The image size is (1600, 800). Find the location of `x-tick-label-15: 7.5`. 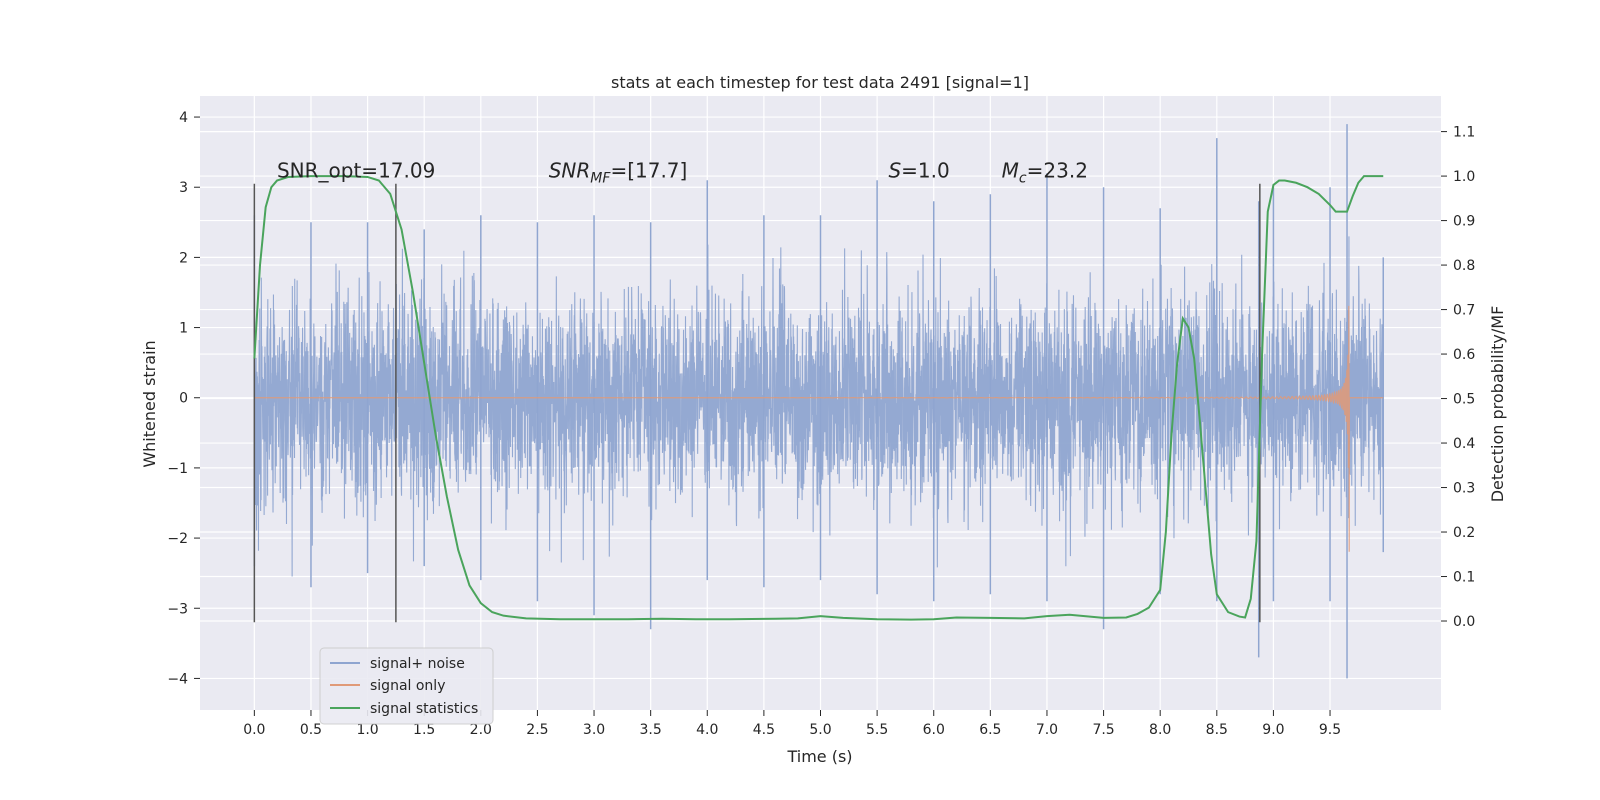

x-tick-label-15: 7.5 is located at coordinates (1103, 730).